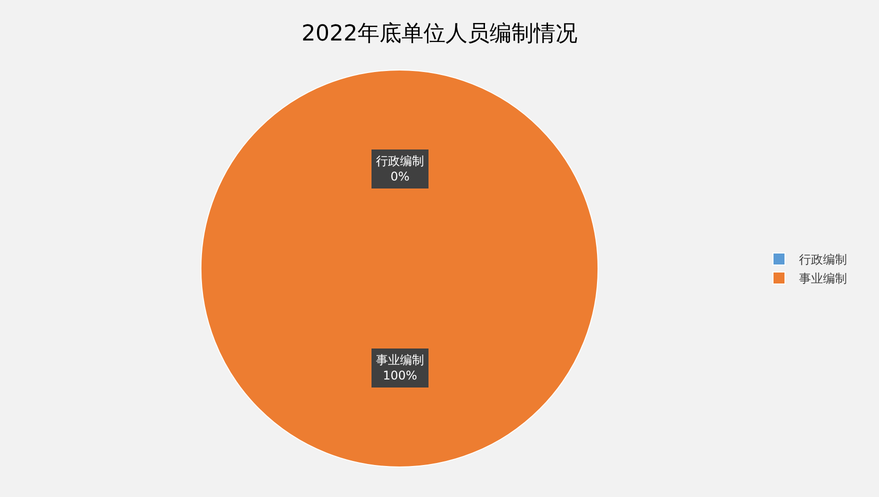 The image size is (879, 497). What do you see at coordinates (440, 33) in the screenshot?
I see `chart-title: 2022年底单位人员编制情况` at bounding box center [440, 33].